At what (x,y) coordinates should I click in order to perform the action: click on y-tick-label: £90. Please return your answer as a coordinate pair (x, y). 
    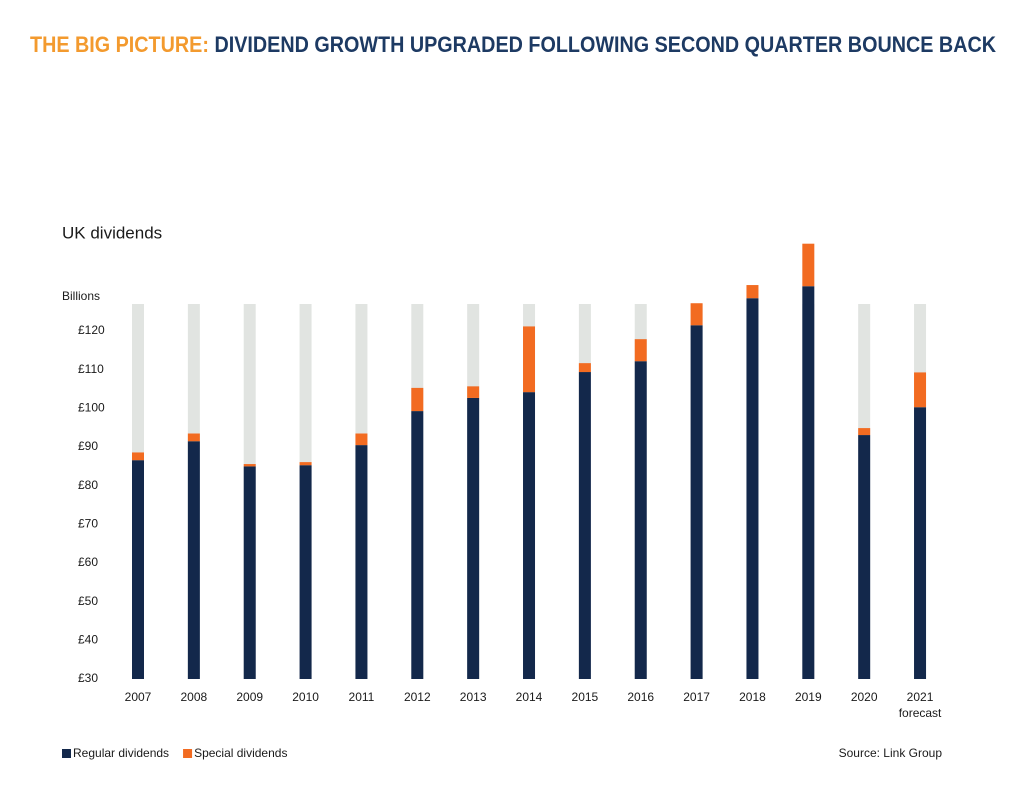
    Looking at the image, I should click on (88, 446).